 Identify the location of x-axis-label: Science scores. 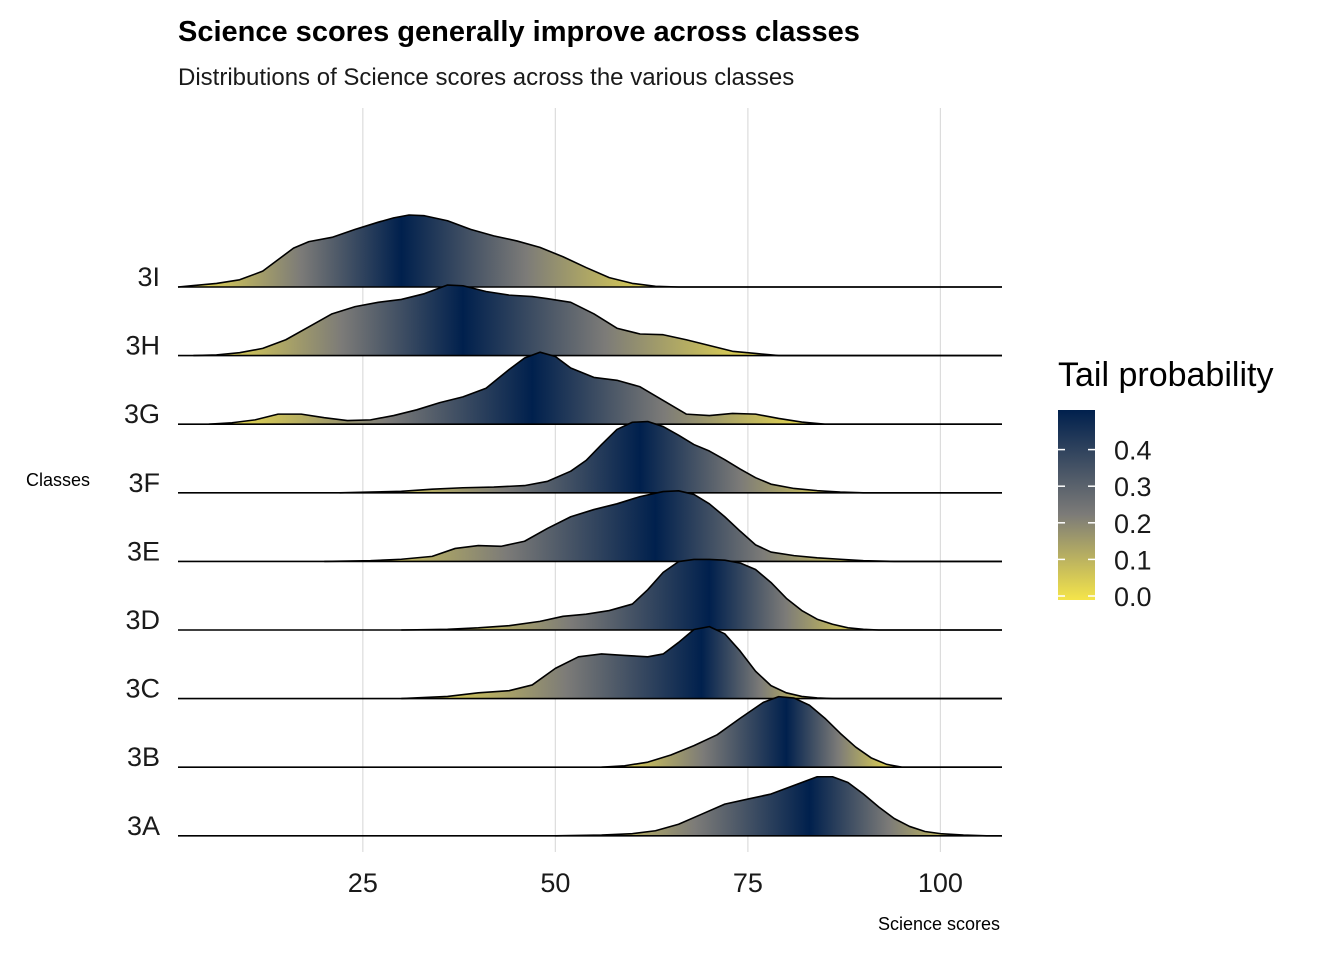
(938, 924).